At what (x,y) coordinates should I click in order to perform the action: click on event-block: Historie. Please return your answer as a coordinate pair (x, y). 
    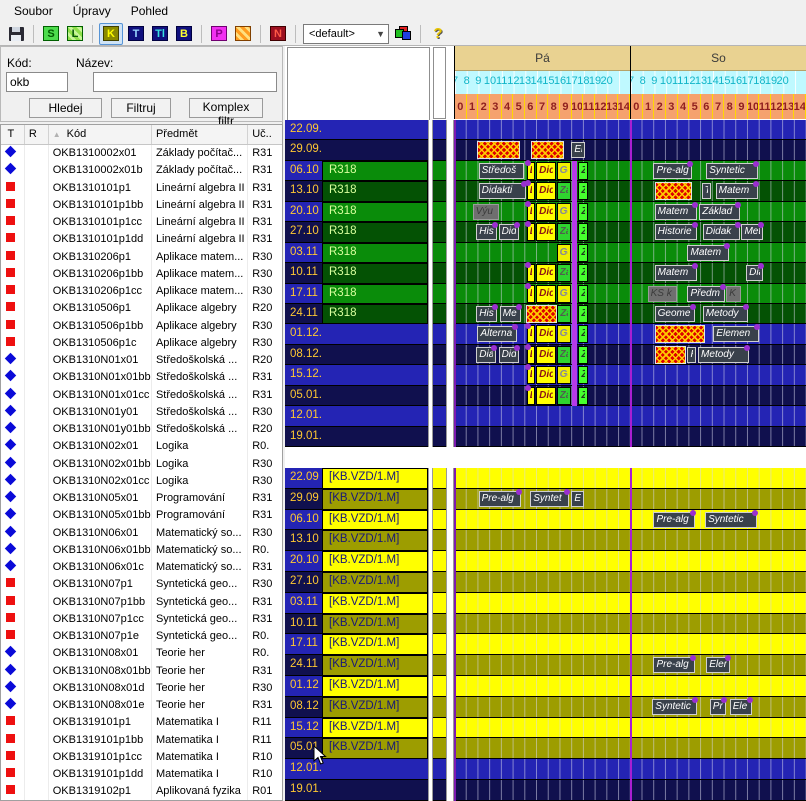
    Looking at the image, I should click on (676, 231).